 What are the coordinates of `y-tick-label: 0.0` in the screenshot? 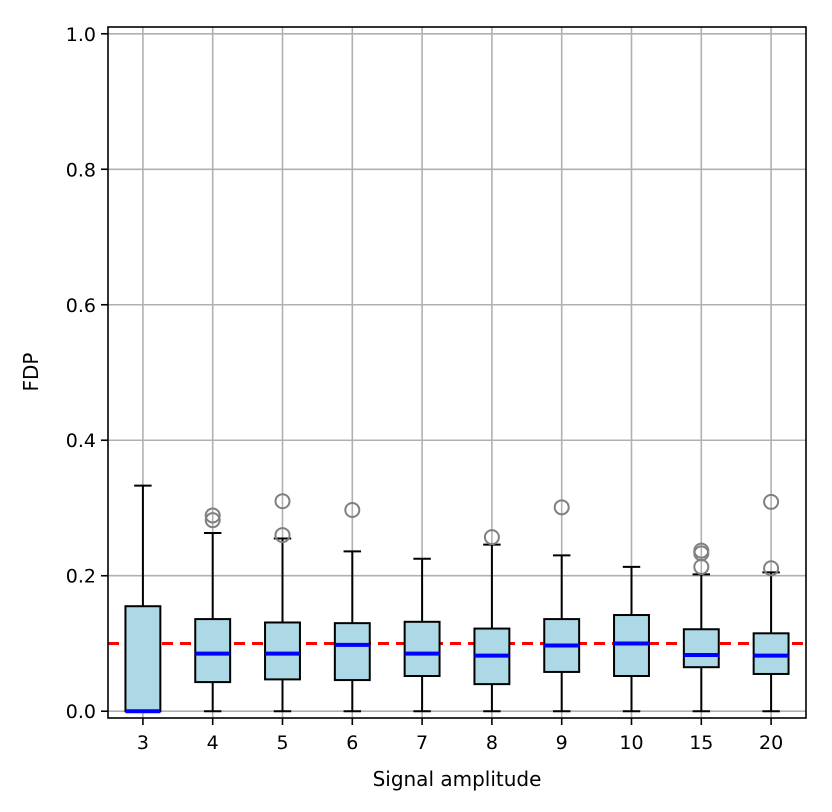 It's located at (81, 712).